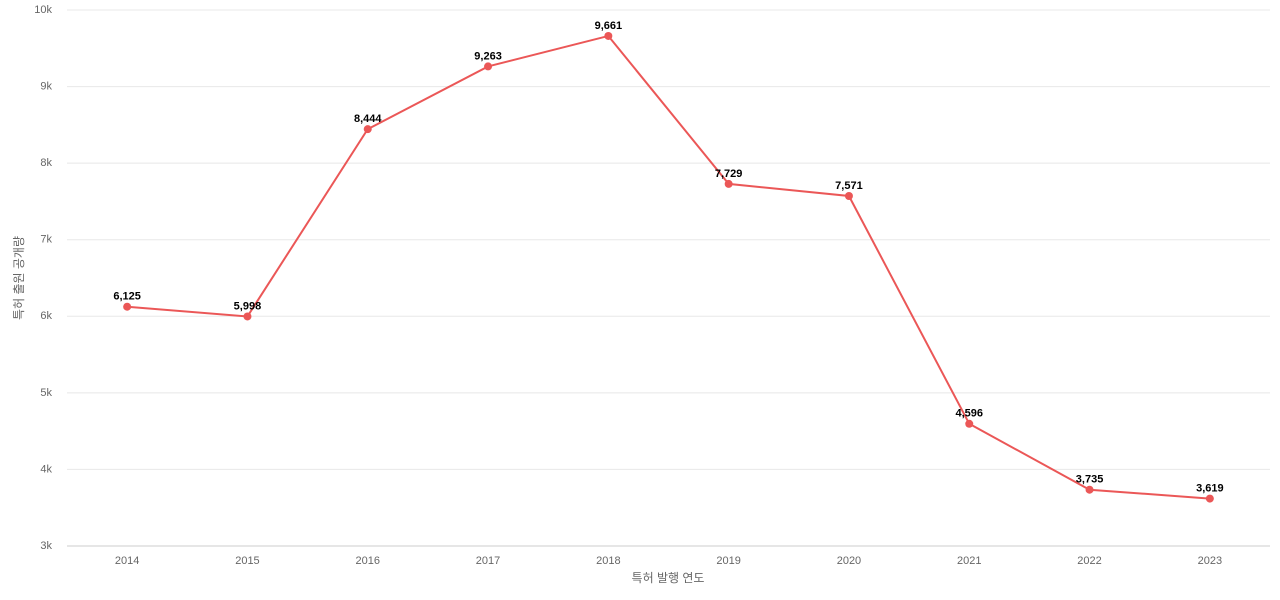 The height and width of the screenshot is (600, 1280). What do you see at coordinates (247, 561) in the screenshot?
I see `x-tick-label: 2015` at bounding box center [247, 561].